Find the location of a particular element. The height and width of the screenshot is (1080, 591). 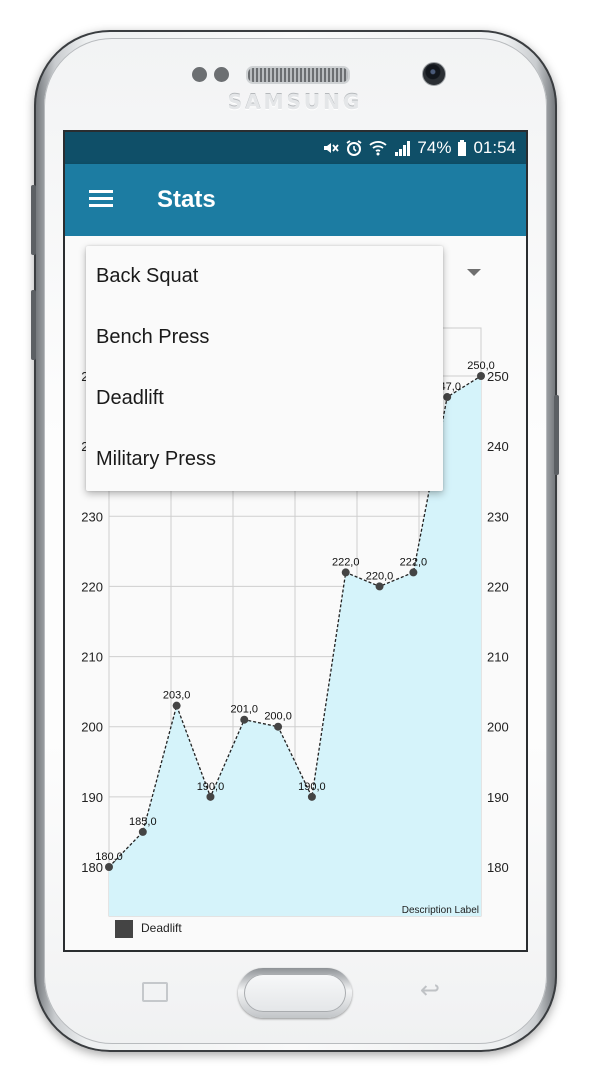

power-button is located at coordinates (556, 435).